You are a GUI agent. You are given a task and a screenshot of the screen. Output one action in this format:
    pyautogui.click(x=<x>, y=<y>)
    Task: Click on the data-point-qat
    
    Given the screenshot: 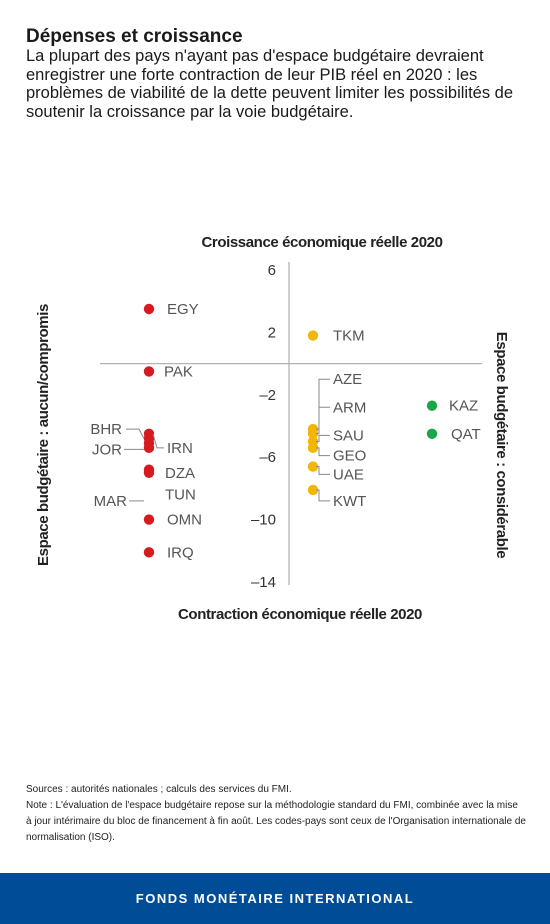 What is the action you would take?
    pyautogui.click(x=432, y=433)
    